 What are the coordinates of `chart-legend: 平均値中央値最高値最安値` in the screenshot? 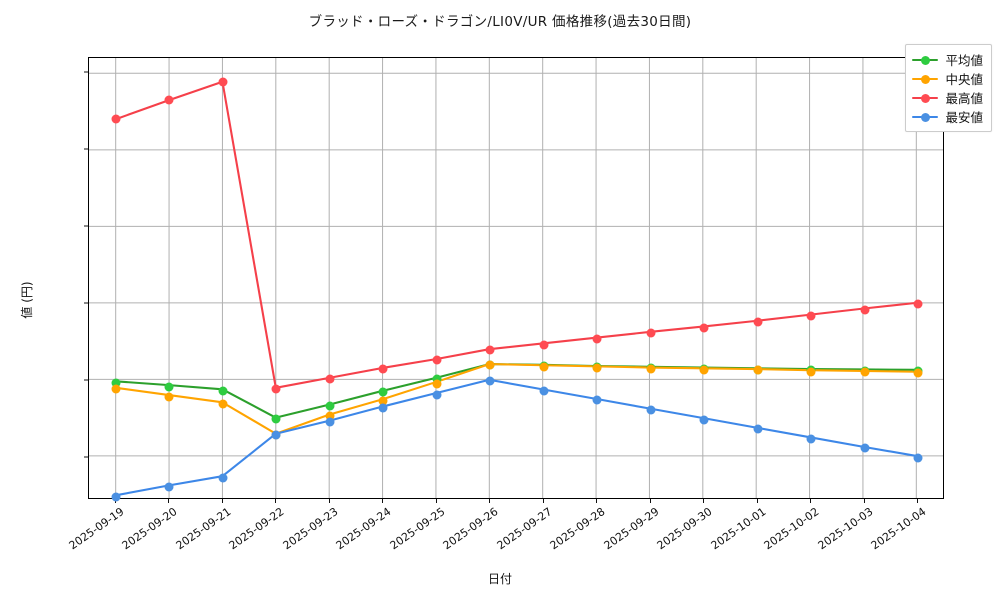 It's located at (948, 88).